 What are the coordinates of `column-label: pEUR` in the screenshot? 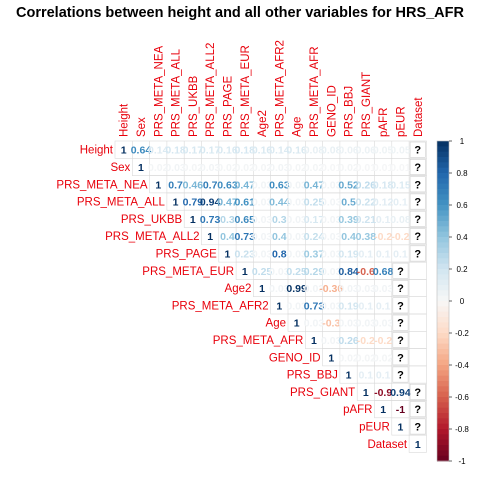 It's located at (401, 121).